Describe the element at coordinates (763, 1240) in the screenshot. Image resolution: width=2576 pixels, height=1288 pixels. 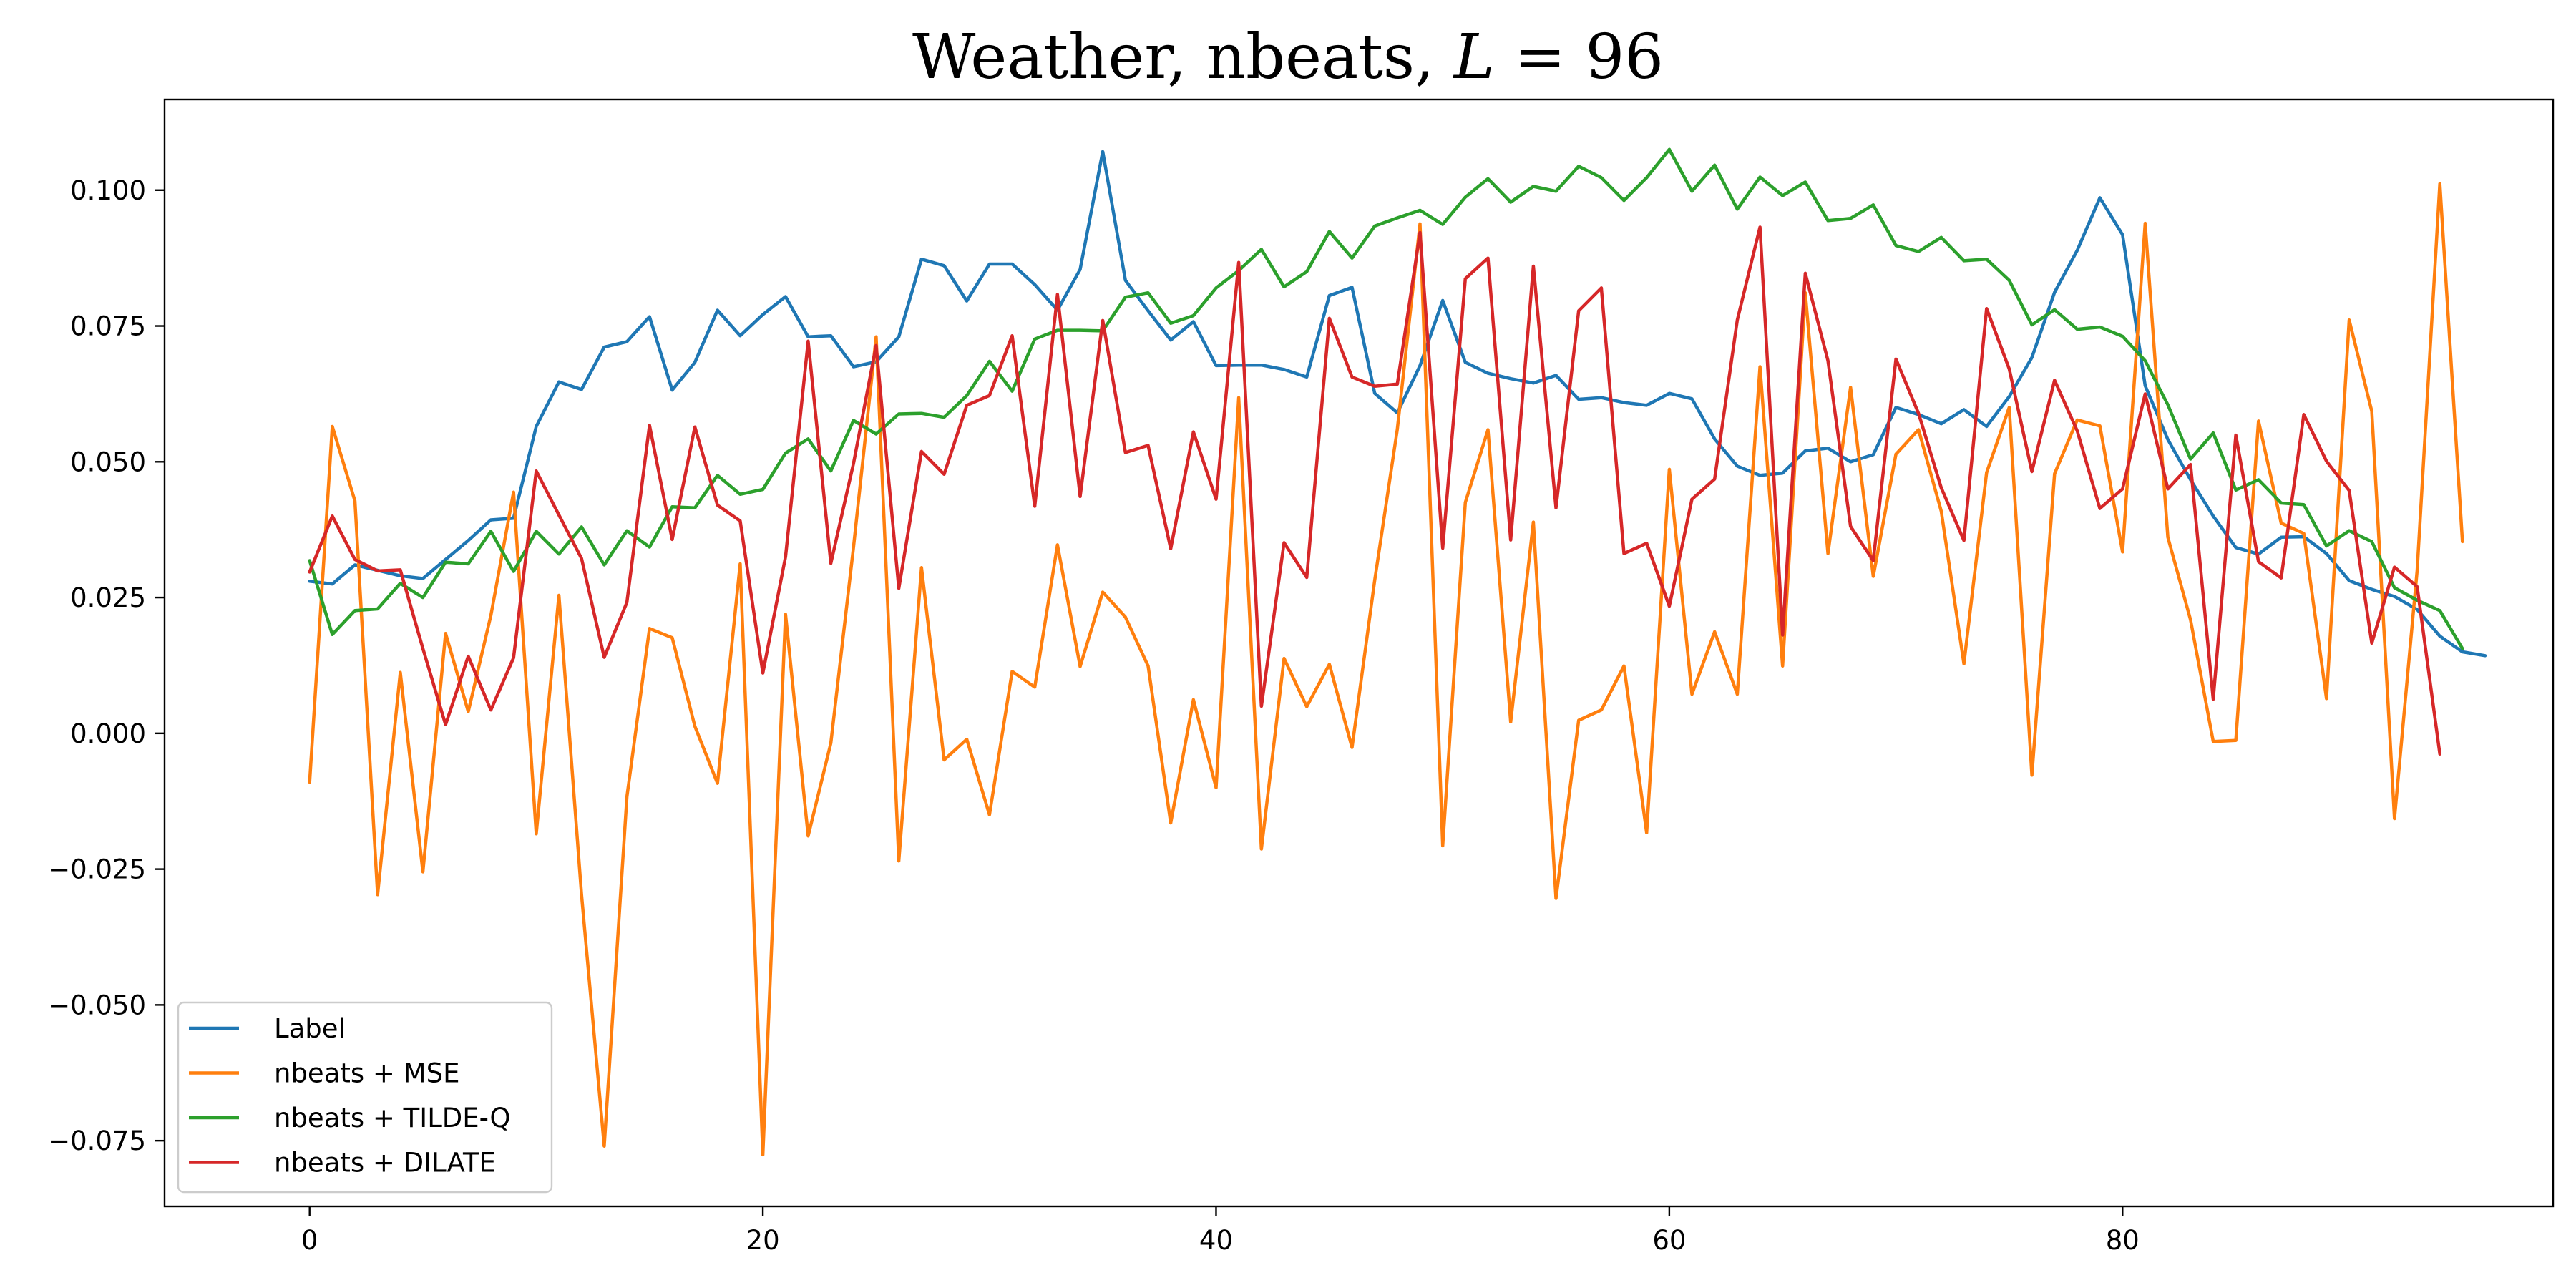
I see `x-tick-label: 20` at that location.